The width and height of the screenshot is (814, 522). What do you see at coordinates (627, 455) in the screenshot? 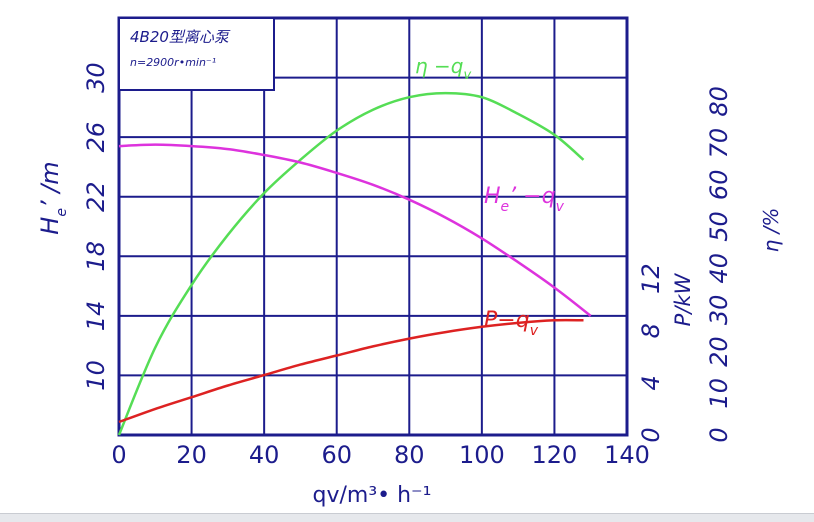
I see `x-tick-label-7: 140` at bounding box center [627, 455].